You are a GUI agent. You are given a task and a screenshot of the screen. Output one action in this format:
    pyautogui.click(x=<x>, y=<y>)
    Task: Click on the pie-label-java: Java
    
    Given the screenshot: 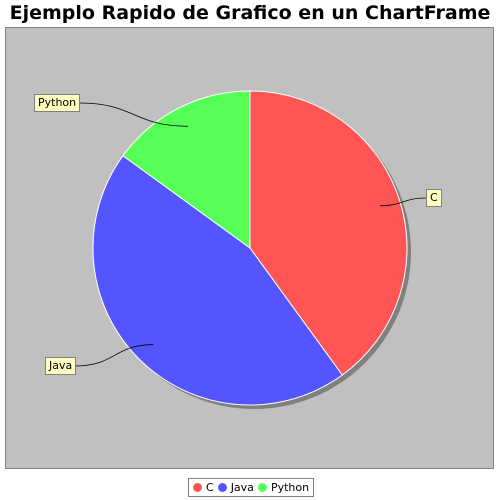 What is the action you would take?
    pyautogui.click(x=61, y=366)
    